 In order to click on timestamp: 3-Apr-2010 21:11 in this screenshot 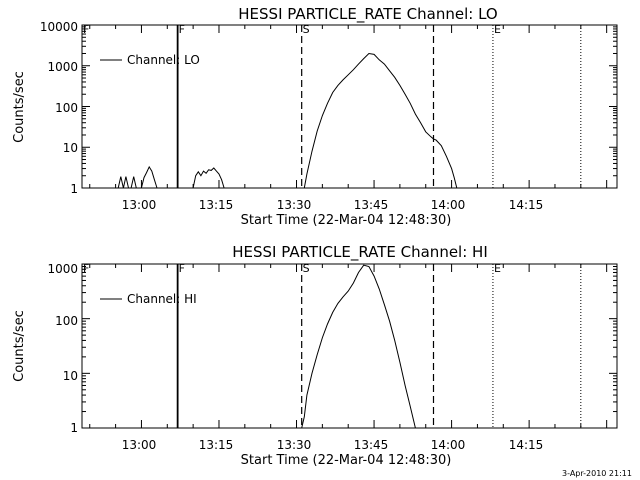, I will do `click(597, 473)`.